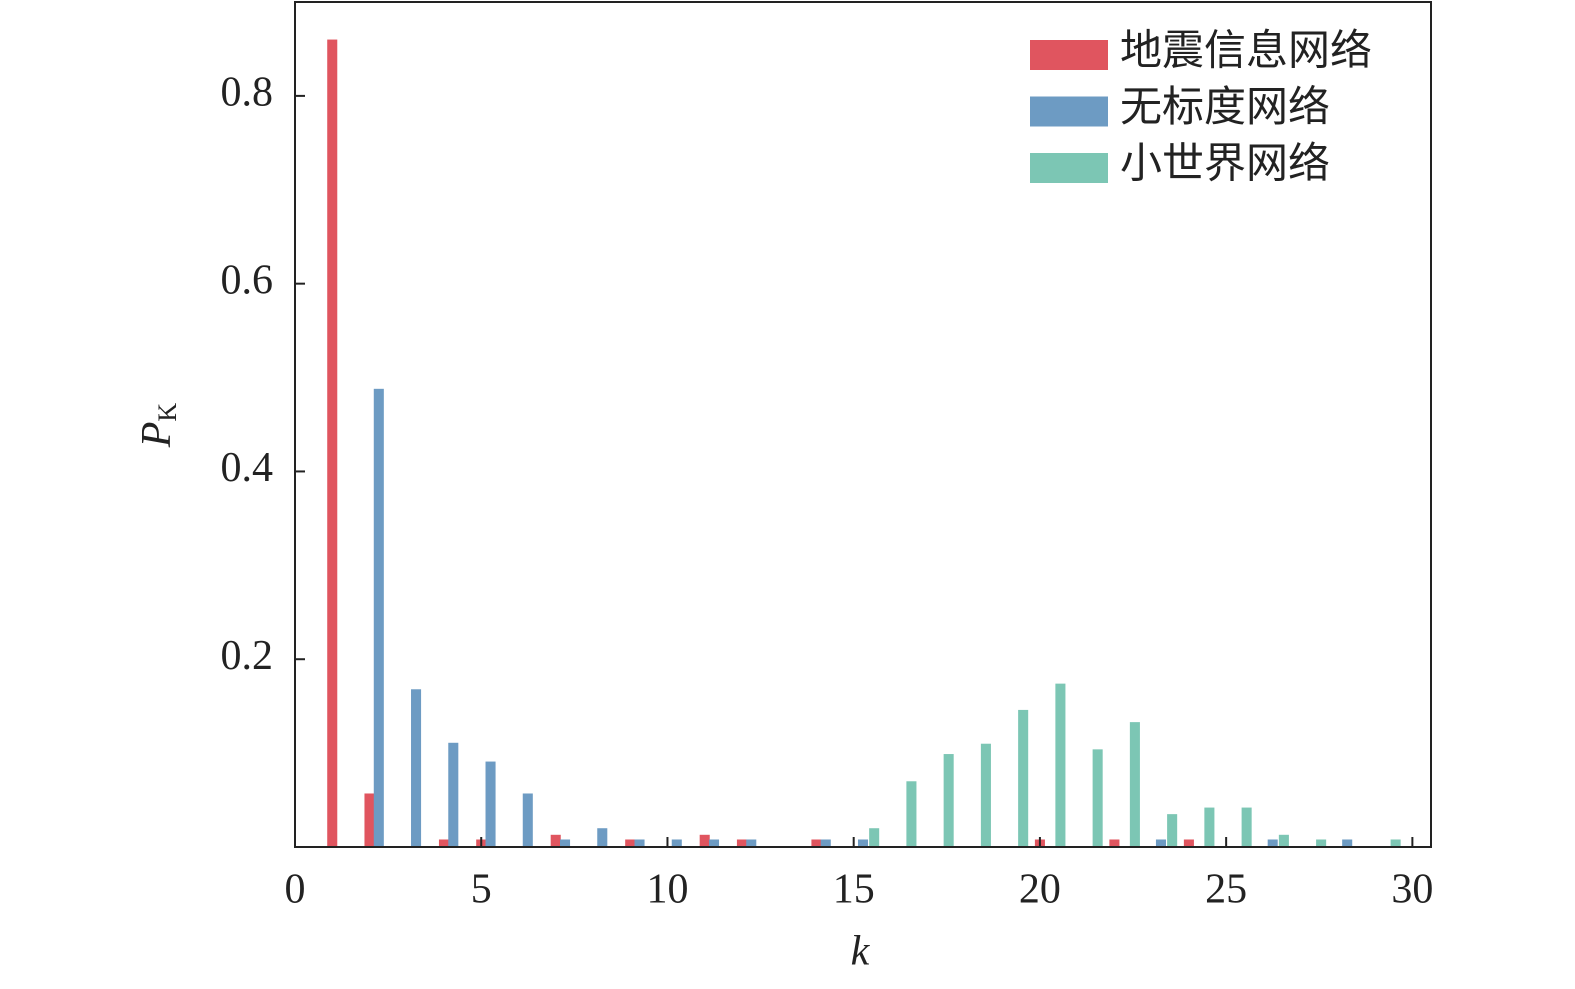 This screenshot has width=1575, height=989. I want to click on y-tick-label: 0.2, so click(247, 656).